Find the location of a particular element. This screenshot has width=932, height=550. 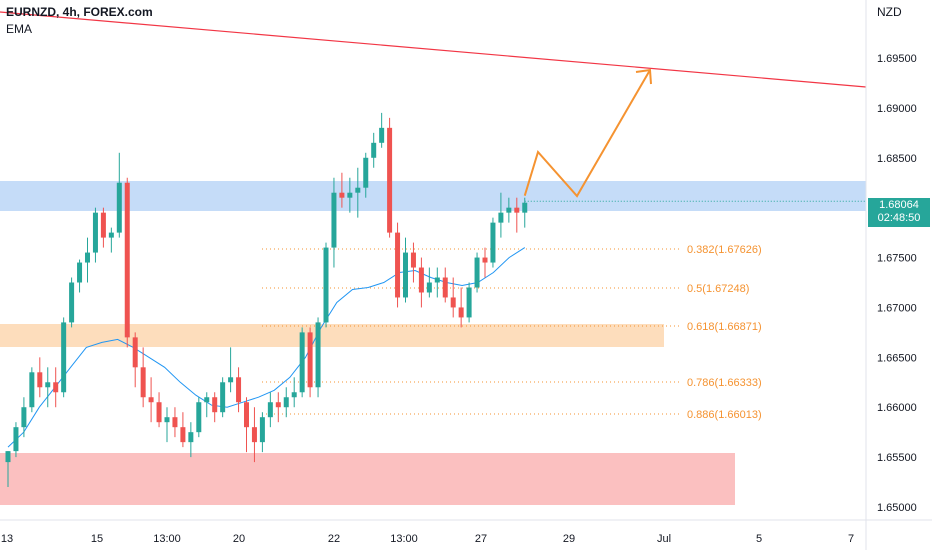

time-tick: Jul is located at coordinates (664, 539).